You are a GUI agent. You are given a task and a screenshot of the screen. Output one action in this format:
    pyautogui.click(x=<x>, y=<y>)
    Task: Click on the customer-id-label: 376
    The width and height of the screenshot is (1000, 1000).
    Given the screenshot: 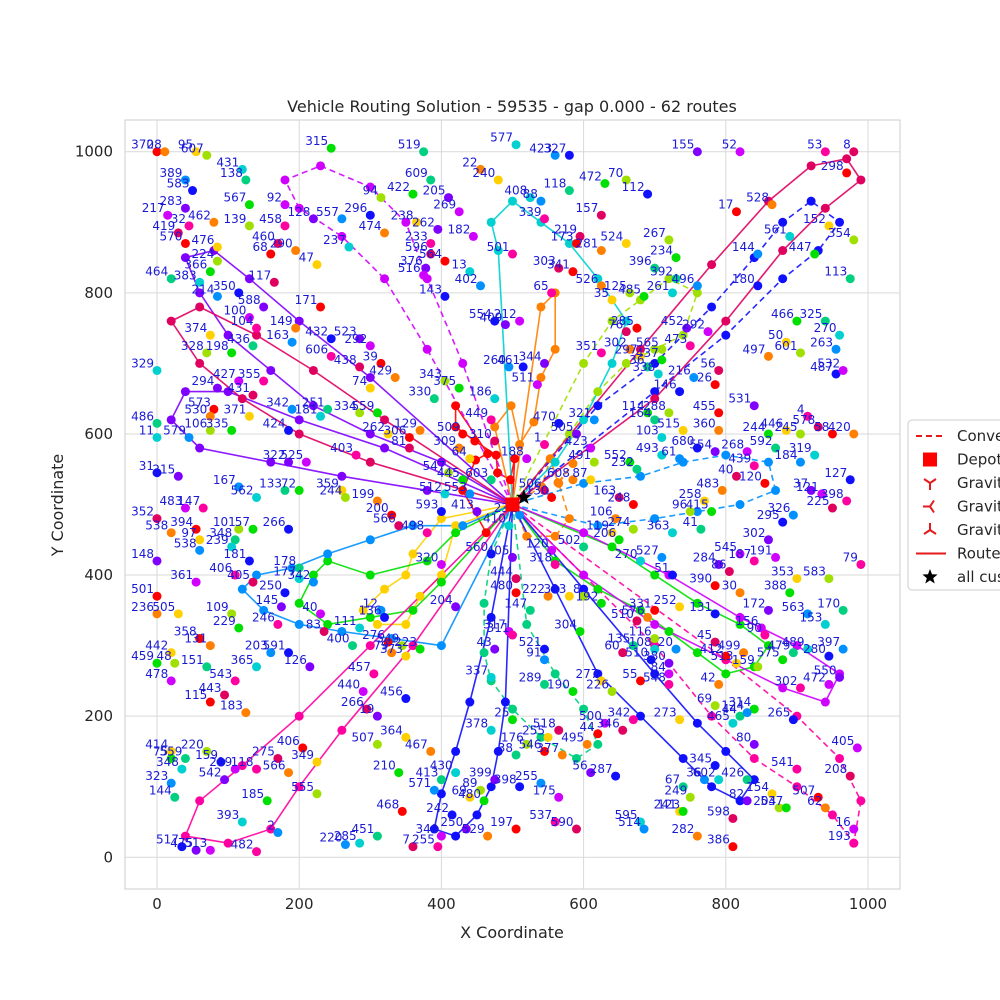 What is the action you would take?
    pyautogui.click(x=411, y=261)
    